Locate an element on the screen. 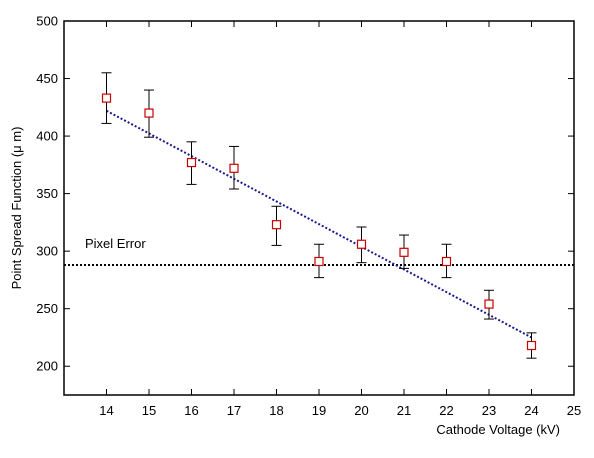  x-tick-label: 17 is located at coordinates (234, 410).